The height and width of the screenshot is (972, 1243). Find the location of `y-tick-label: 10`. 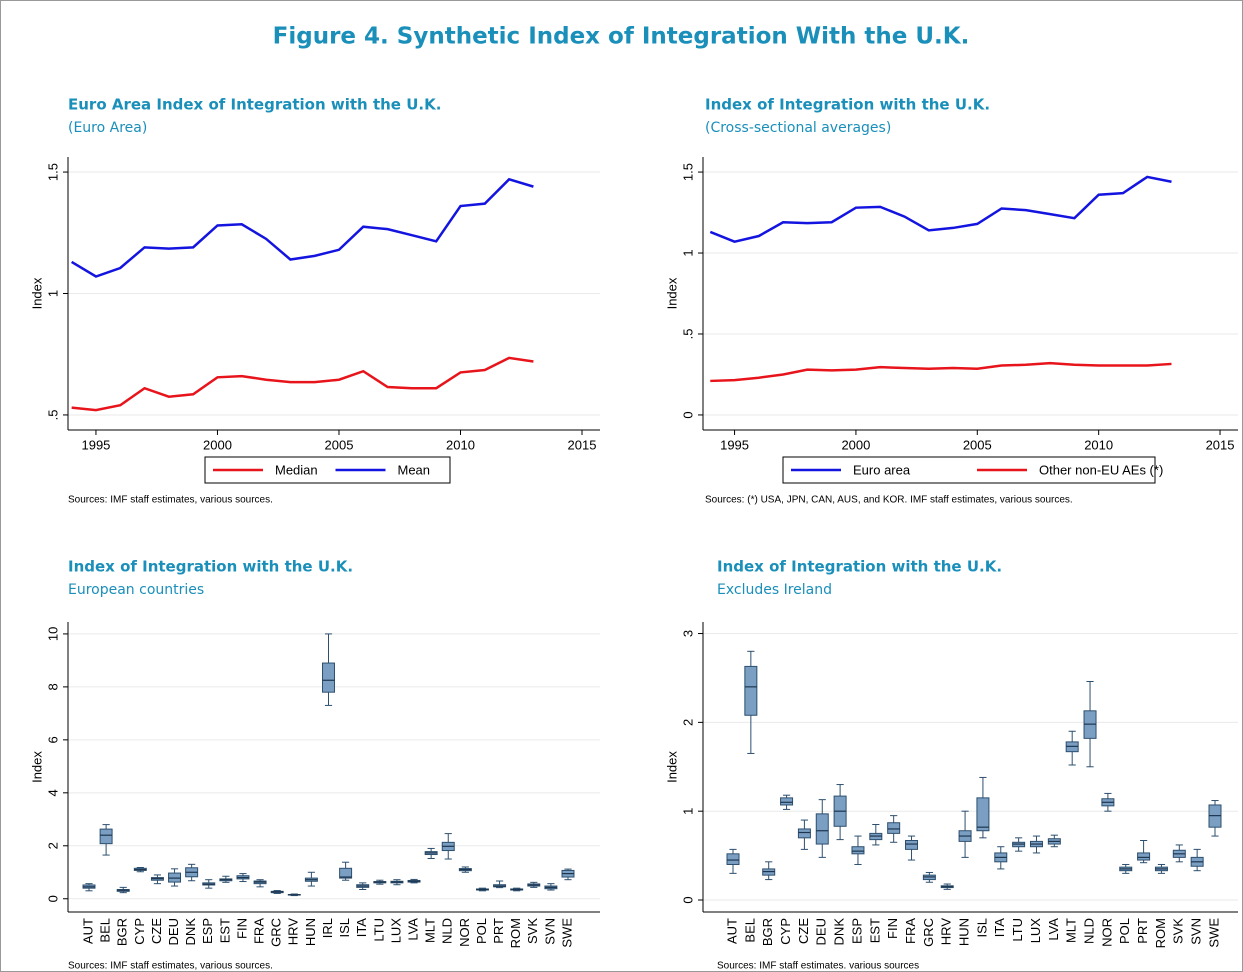

y-tick-label: 10 is located at coordinates (52, 634).